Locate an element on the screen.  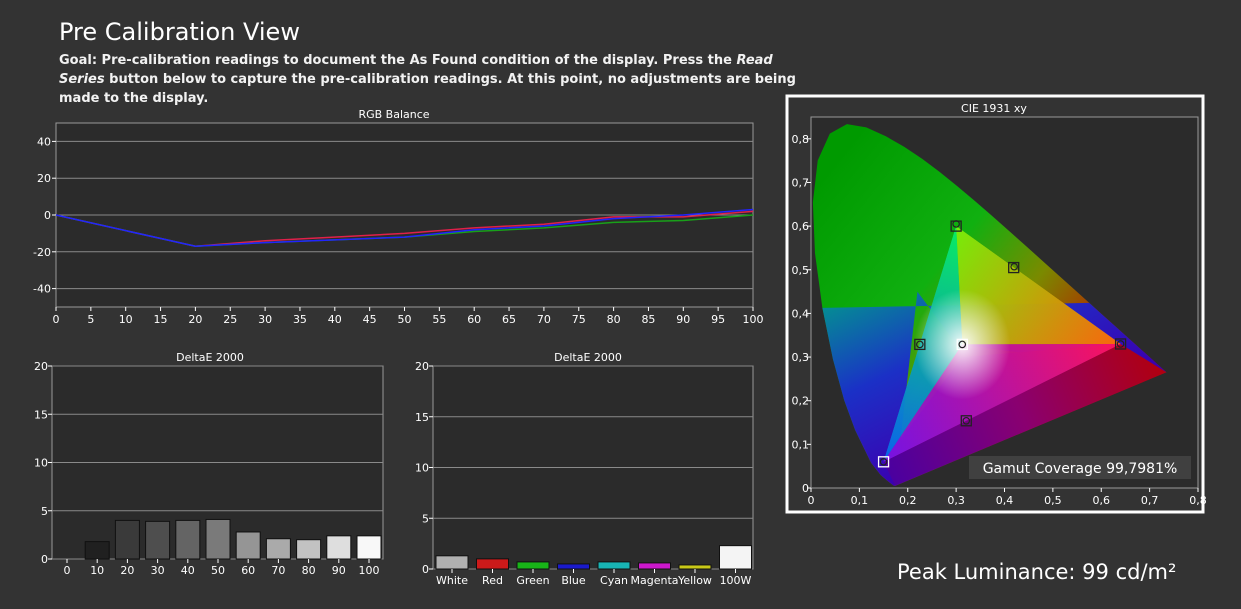
de1-y-tick-label: 5 is located at coordinates (44, 511).